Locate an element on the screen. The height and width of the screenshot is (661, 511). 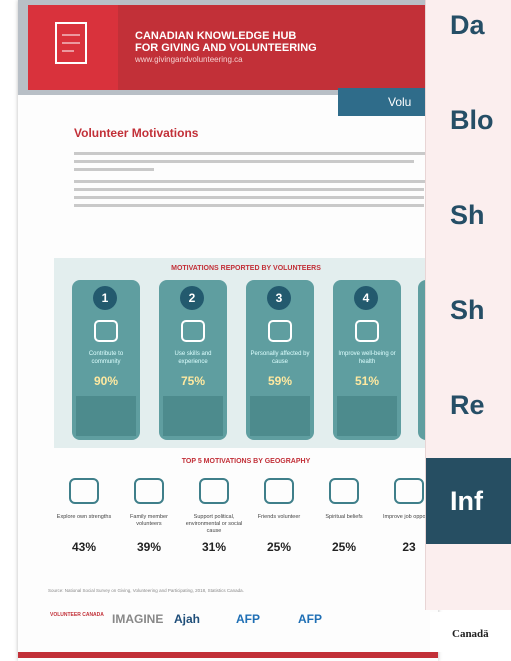
geography-percent: 39% is located at coordinates (149, 547).